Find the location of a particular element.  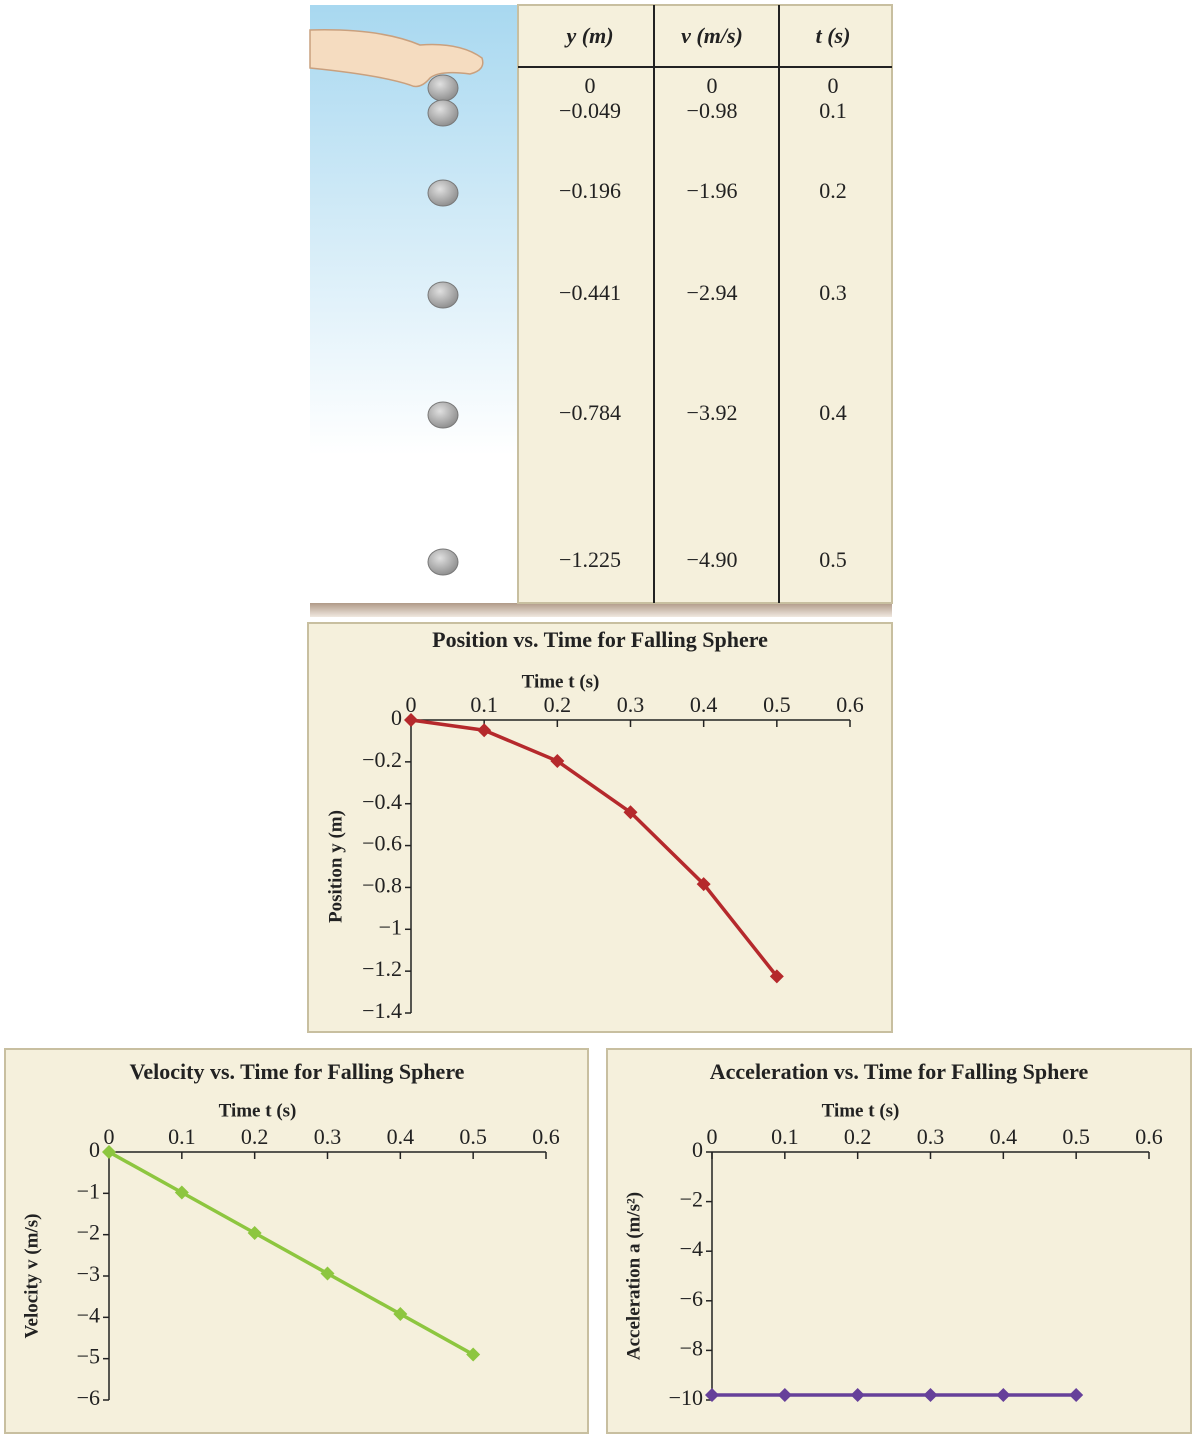

y-tick-label: −8 is located at coordinates (691, 1347).